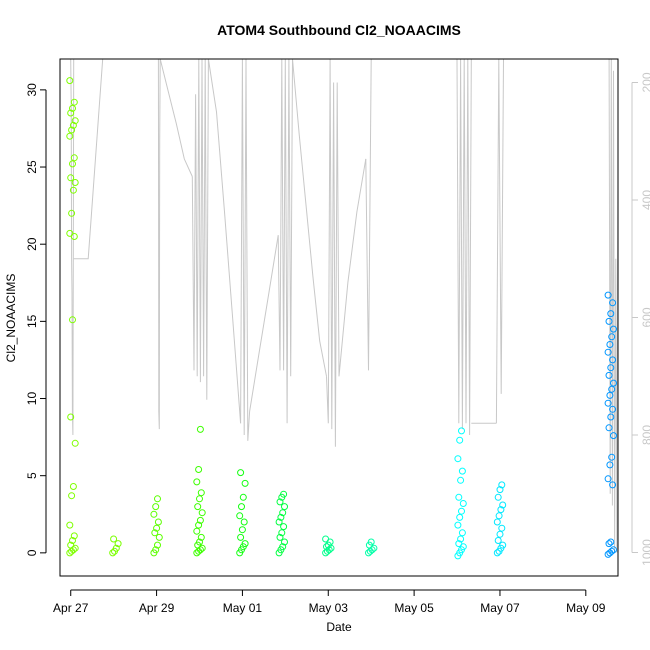 The width and height of the screenshot is (650, 650). Describe the element at coordinates (640, 319) in the screenshot. I see `right-axis: 200 400 600 800 1000` at that location.